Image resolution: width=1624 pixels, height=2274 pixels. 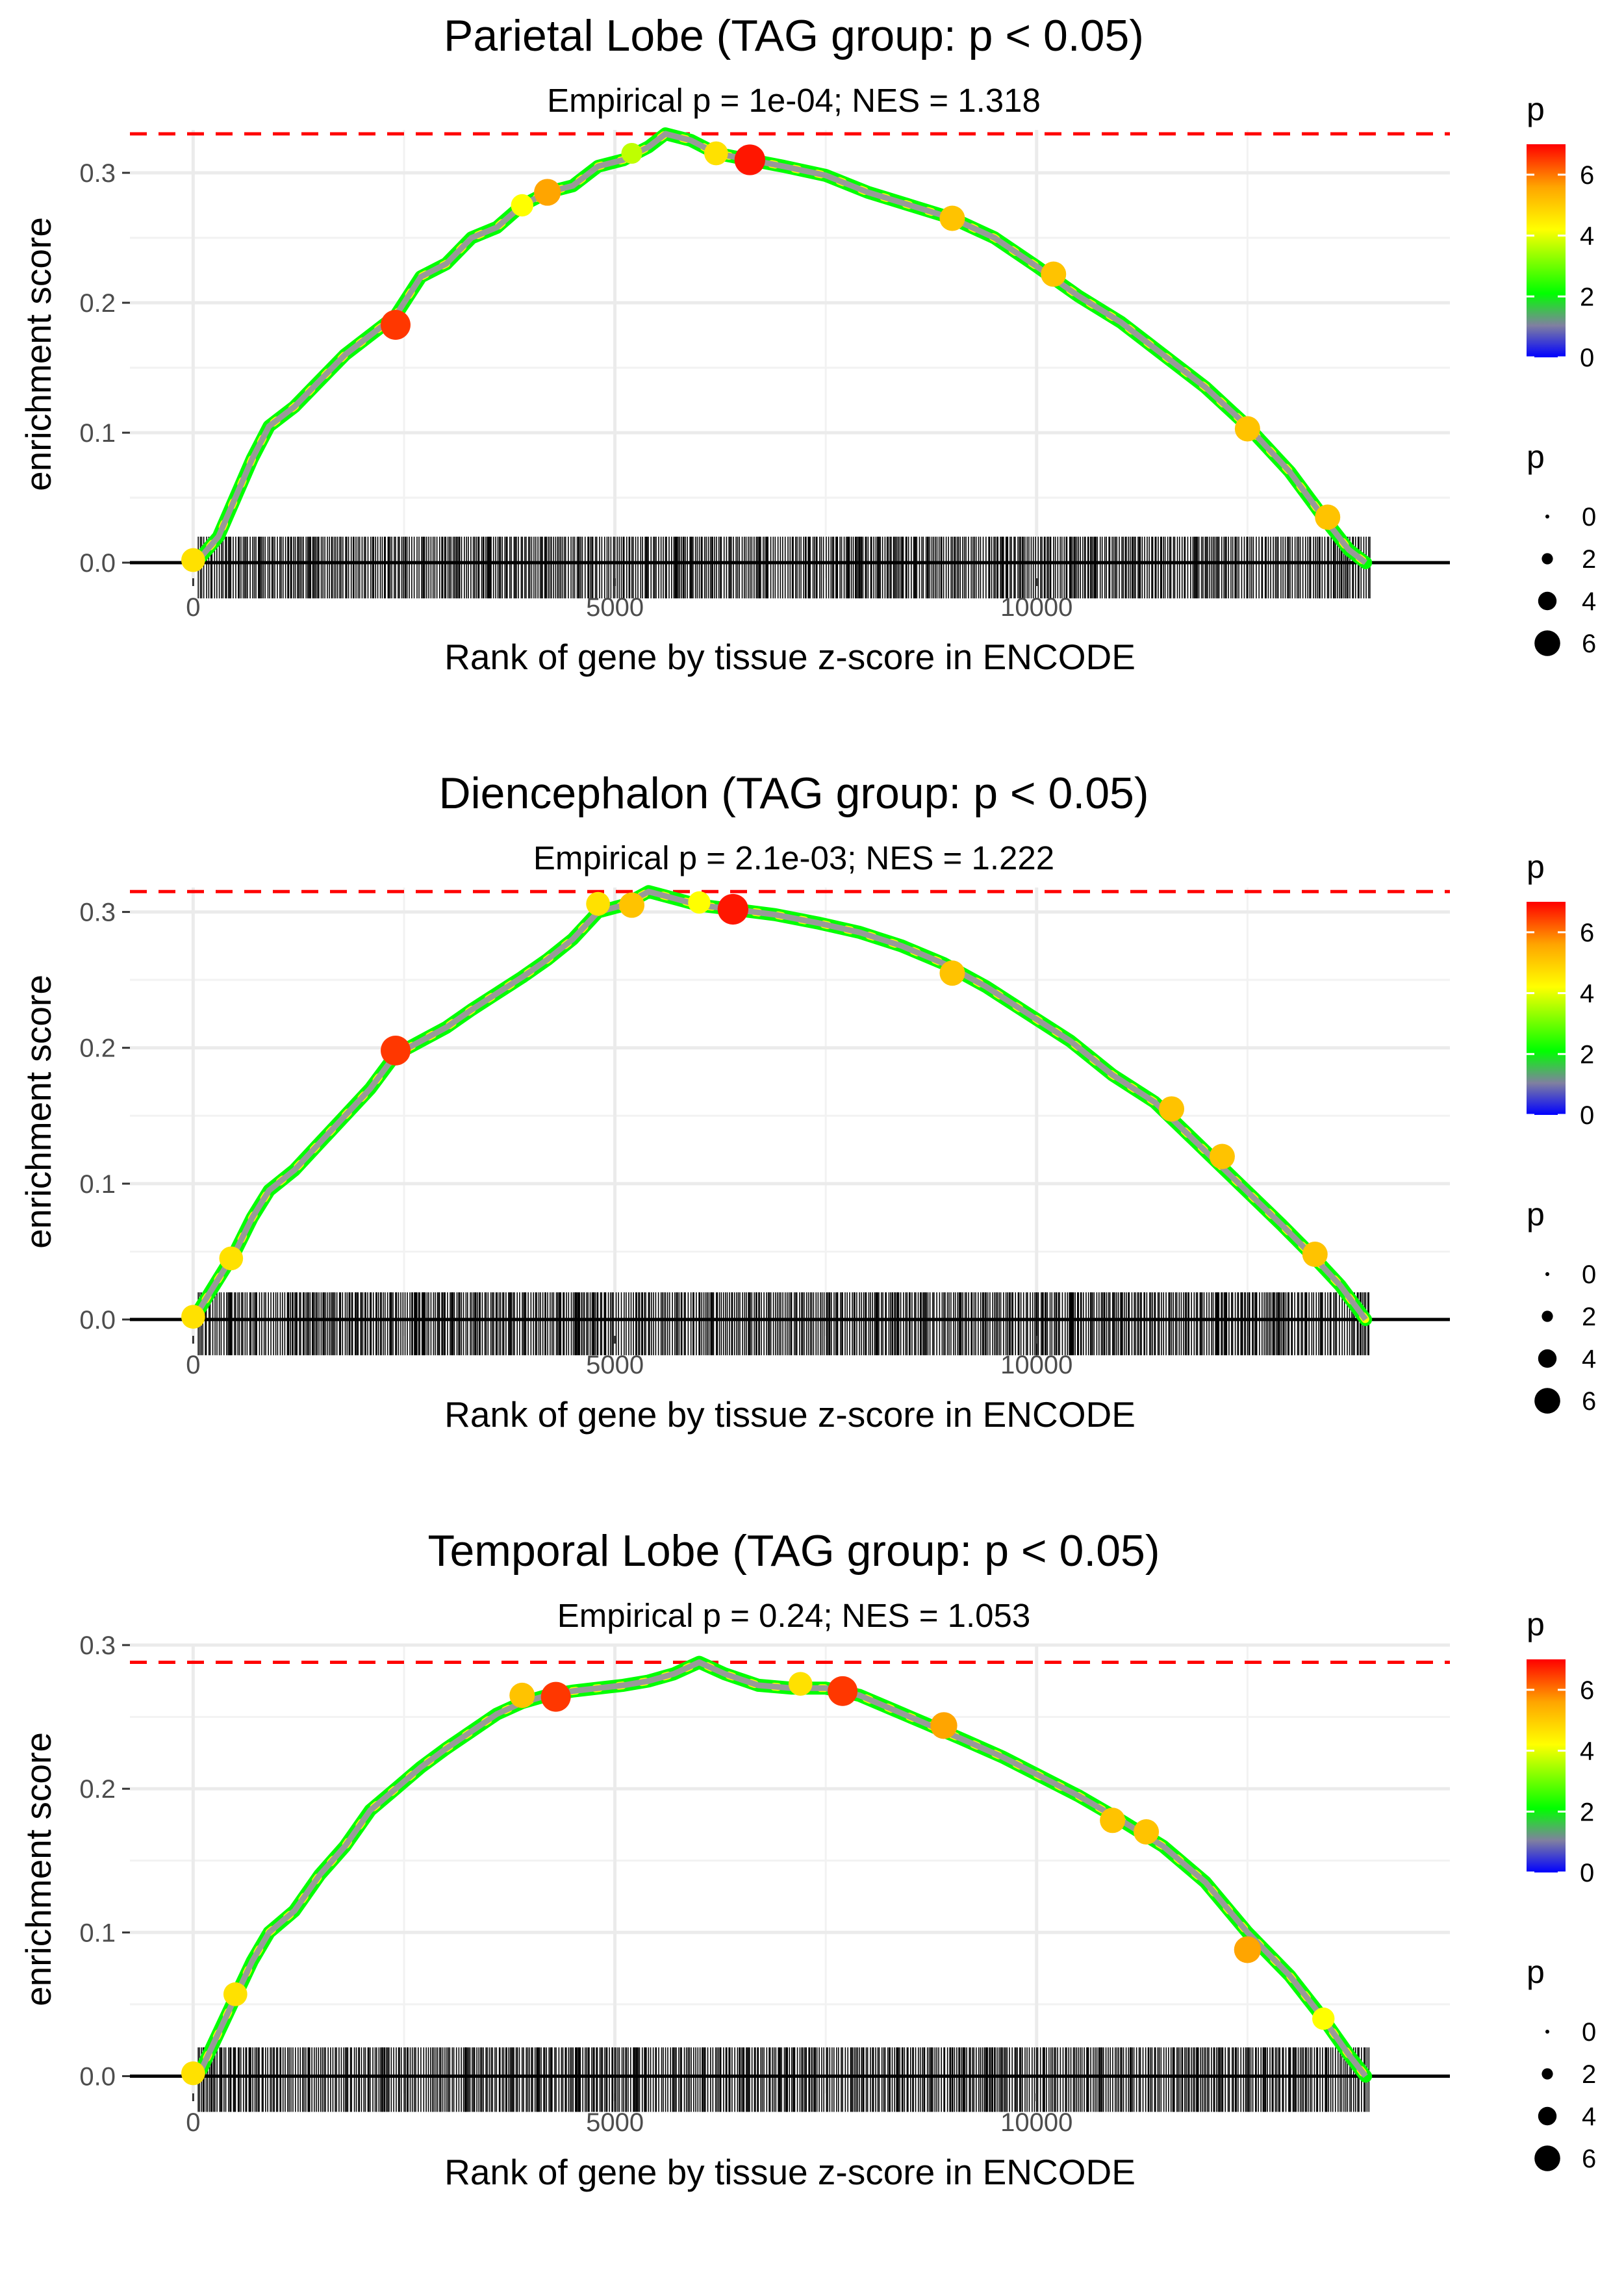 I want to click on chart-title: Diencephalon (TAG group: p < 0.05), so click(x=793, y=793).